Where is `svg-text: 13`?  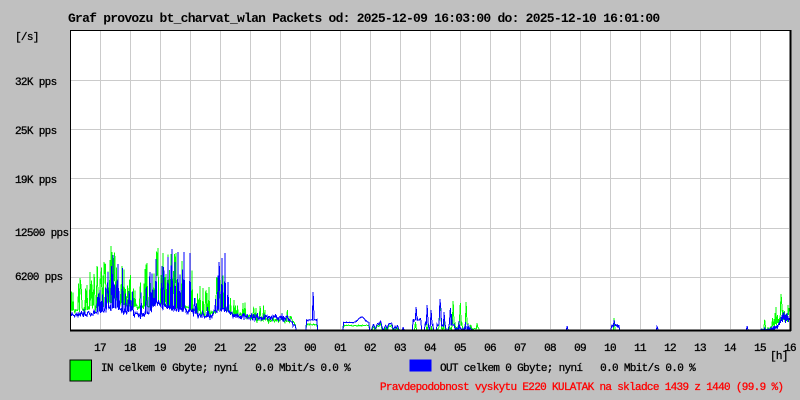
svg-text: 13 is located at coordinates (700, 349).